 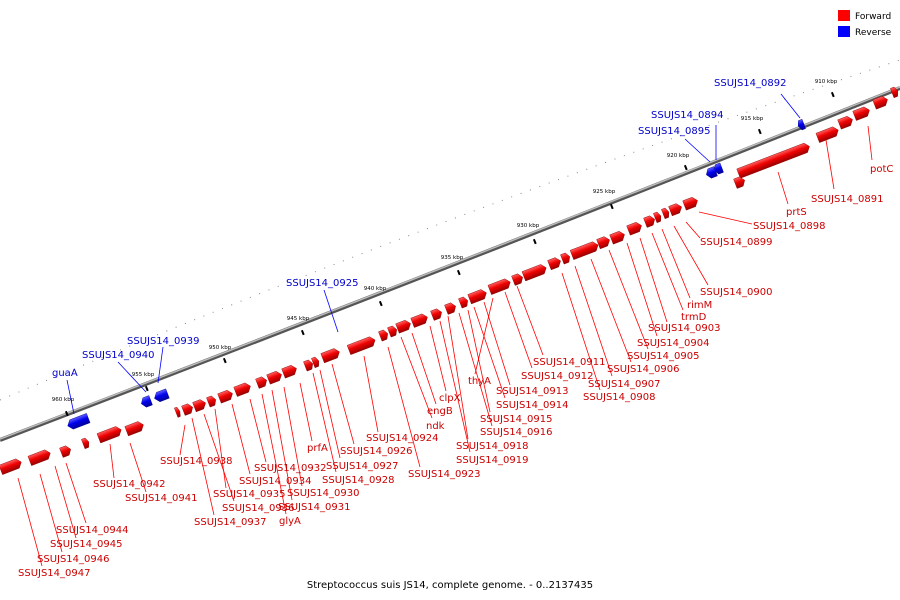 I want to click on gene-label: SSUJS14_0944, so click(x=92, y=530).